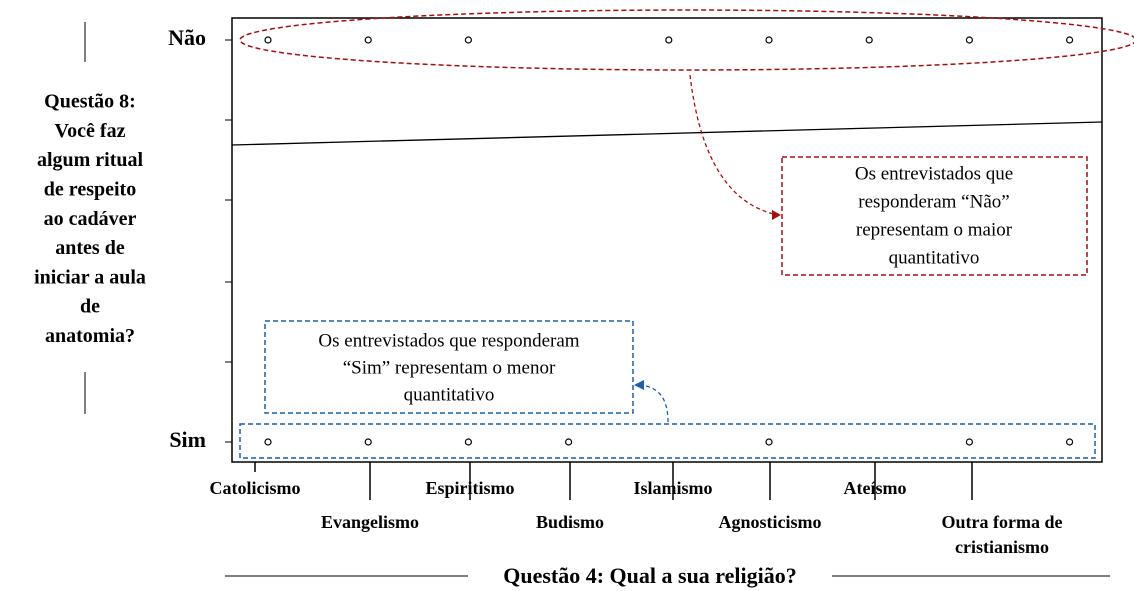 The width and height of the screenshot is (1134, 591). Describe the element at coordinates (934, 229) in the screenshot. I see `annotation-text: representam o maior` at that location.